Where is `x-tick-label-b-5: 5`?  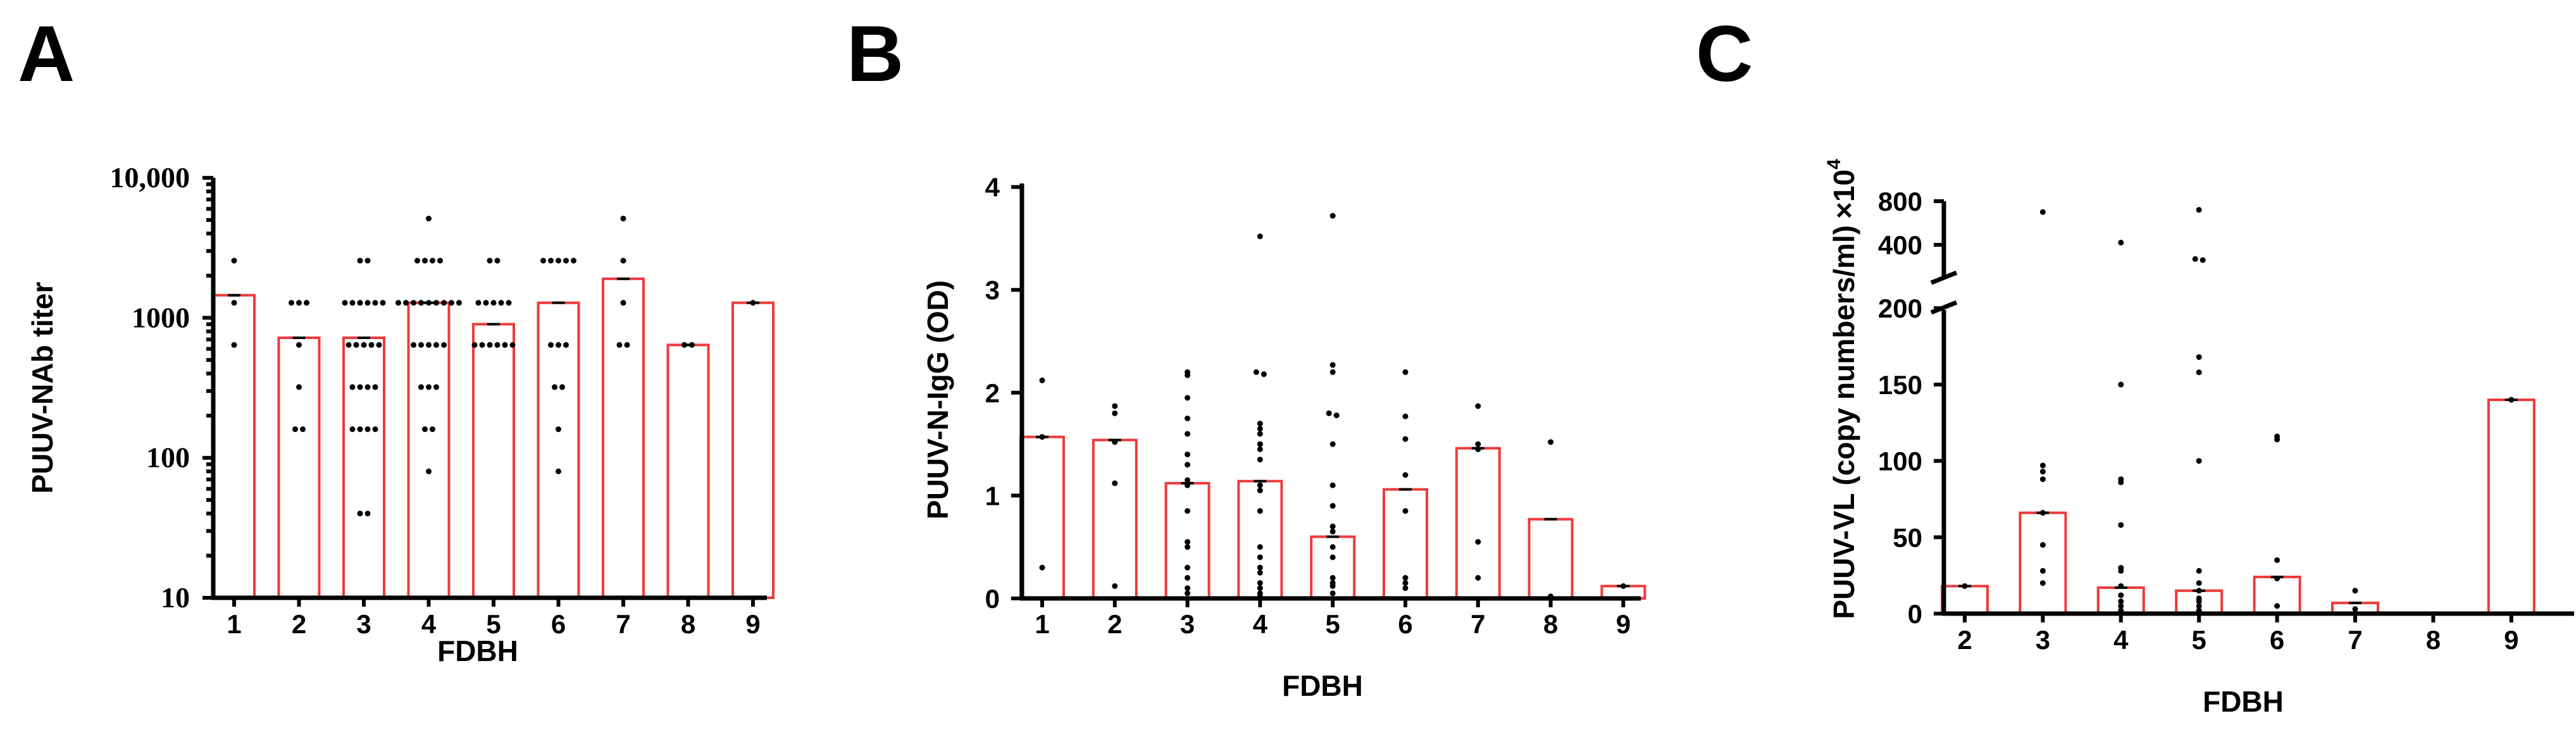
x-tick-label-b-5: 5 is located at coordinates (1333, 624).